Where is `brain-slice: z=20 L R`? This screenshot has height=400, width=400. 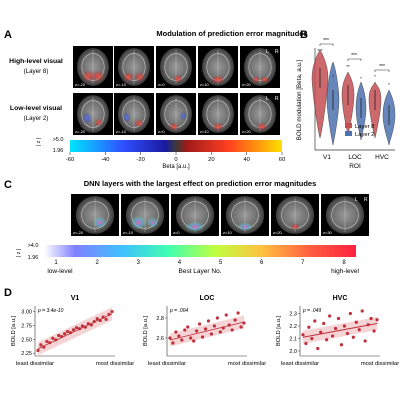
brain-slice: z=20 L R is located at coordinates (260, 114).